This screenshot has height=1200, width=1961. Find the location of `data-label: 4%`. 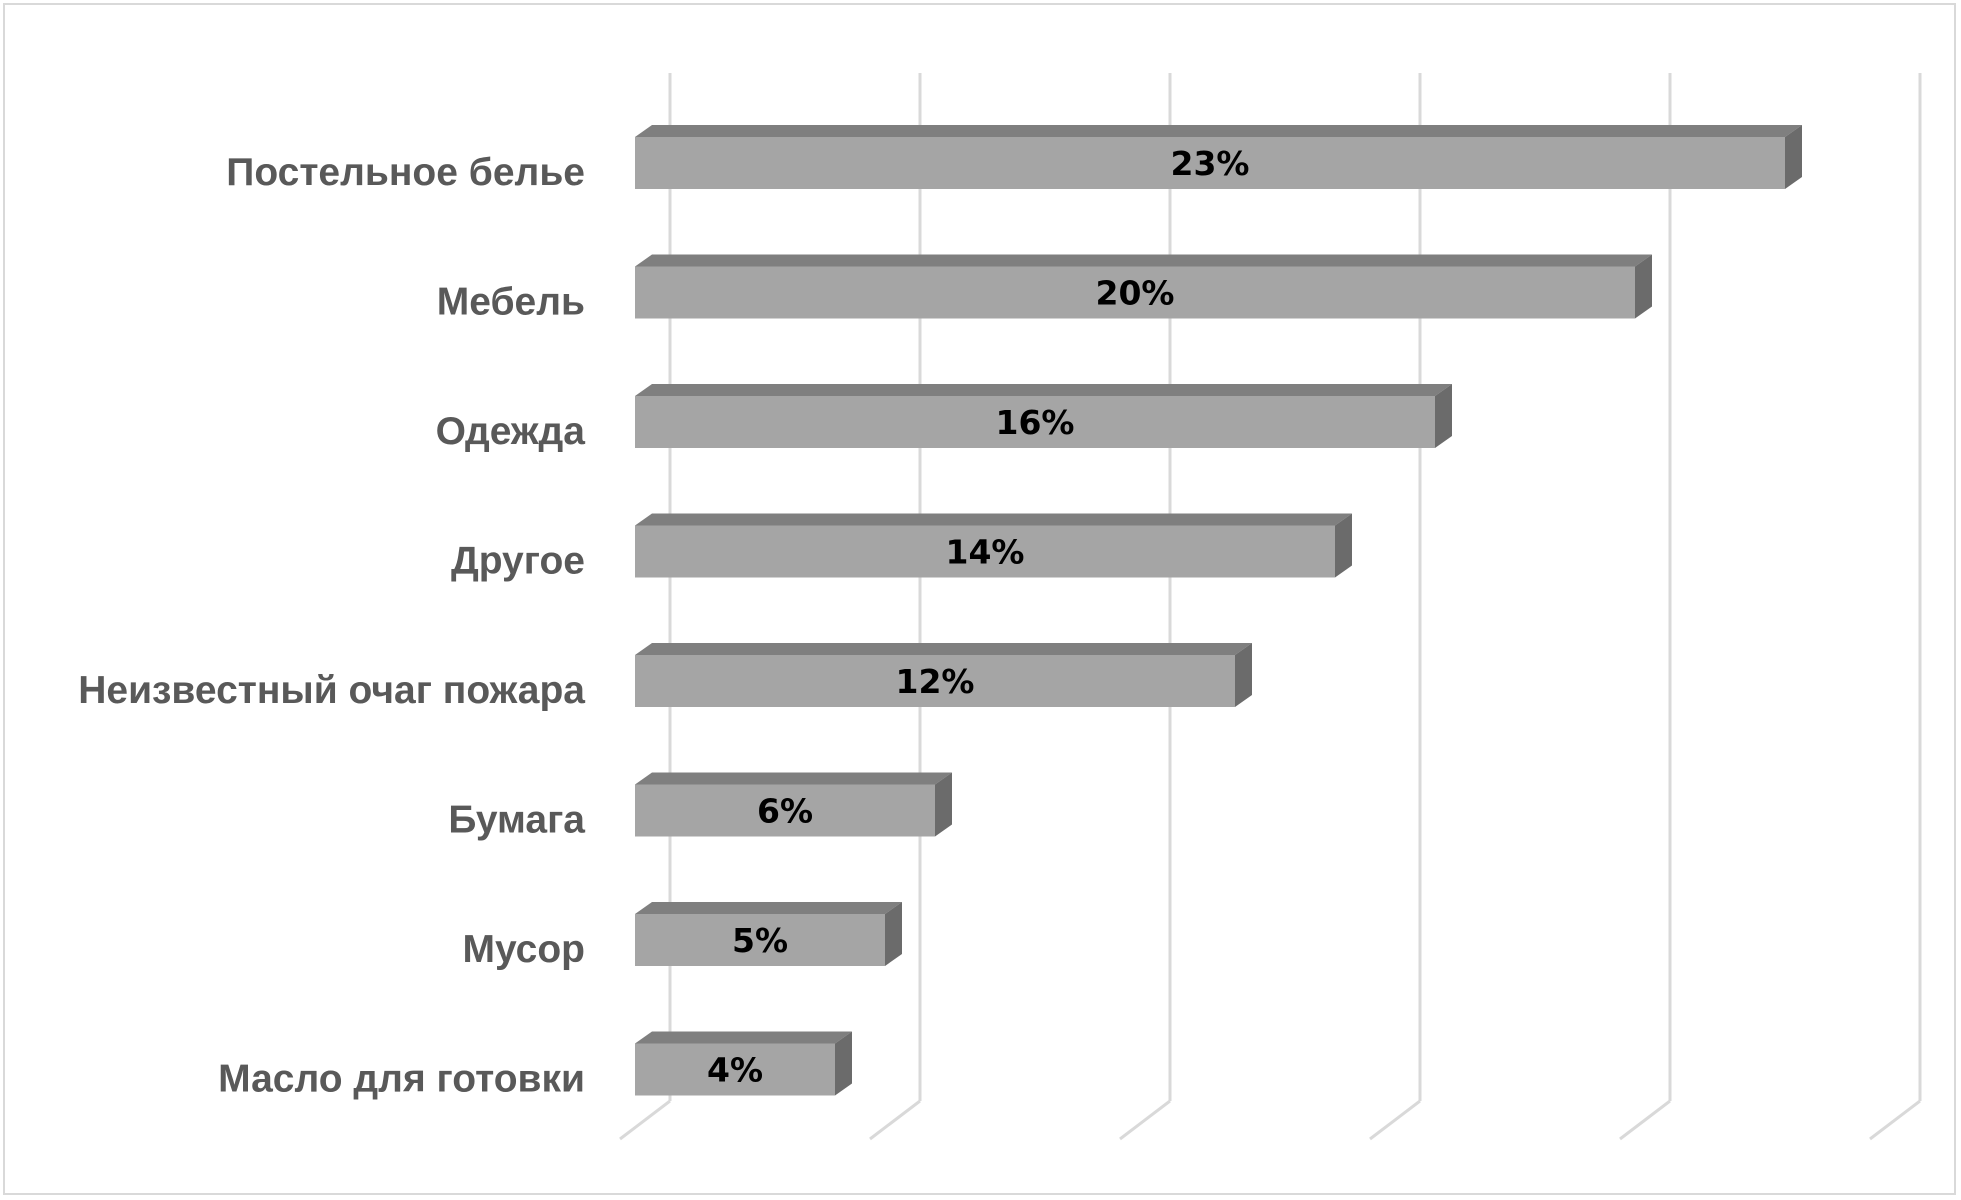

data-label: 4% is located at coordinates (735, 1070).